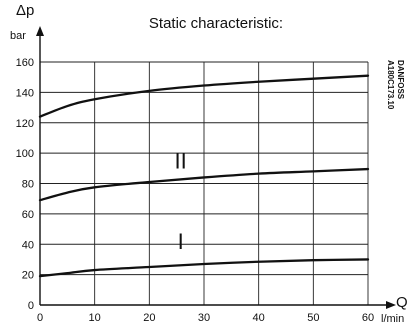 Image resolution: width=413 pixels, height=327 pixels. Describe the element at coordinates (181, 201) in the screenshot. I see `region-labels: III` at that location.